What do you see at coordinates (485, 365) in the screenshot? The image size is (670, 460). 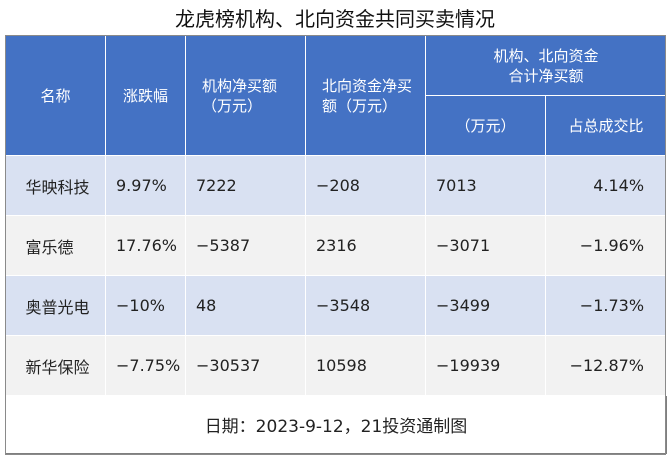 I see `cell-combined: −19939` at bounding box center [485, 365].